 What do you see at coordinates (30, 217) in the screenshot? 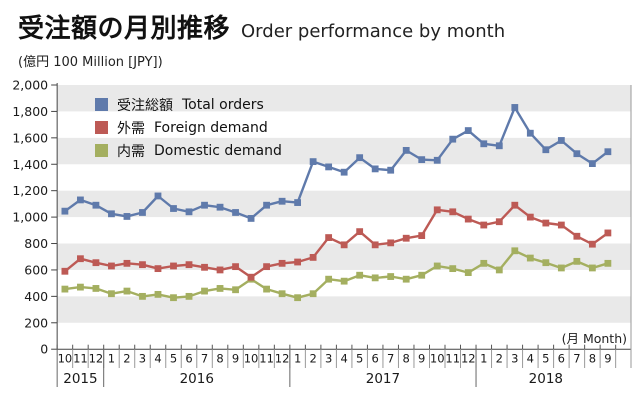
I see `y-tick-label: 1,000` at bounding box center [30, 217].